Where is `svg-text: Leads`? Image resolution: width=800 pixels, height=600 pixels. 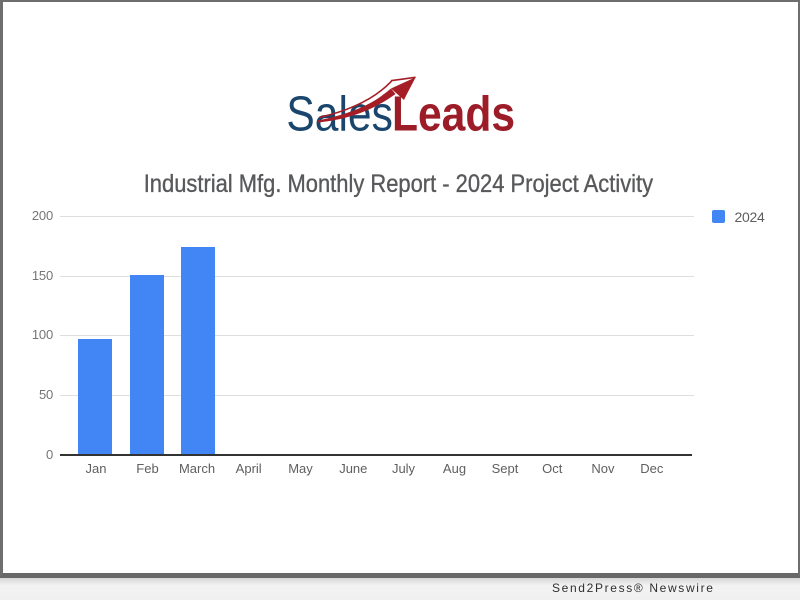 svg-text: Leads is located at coordinates (453, 114).